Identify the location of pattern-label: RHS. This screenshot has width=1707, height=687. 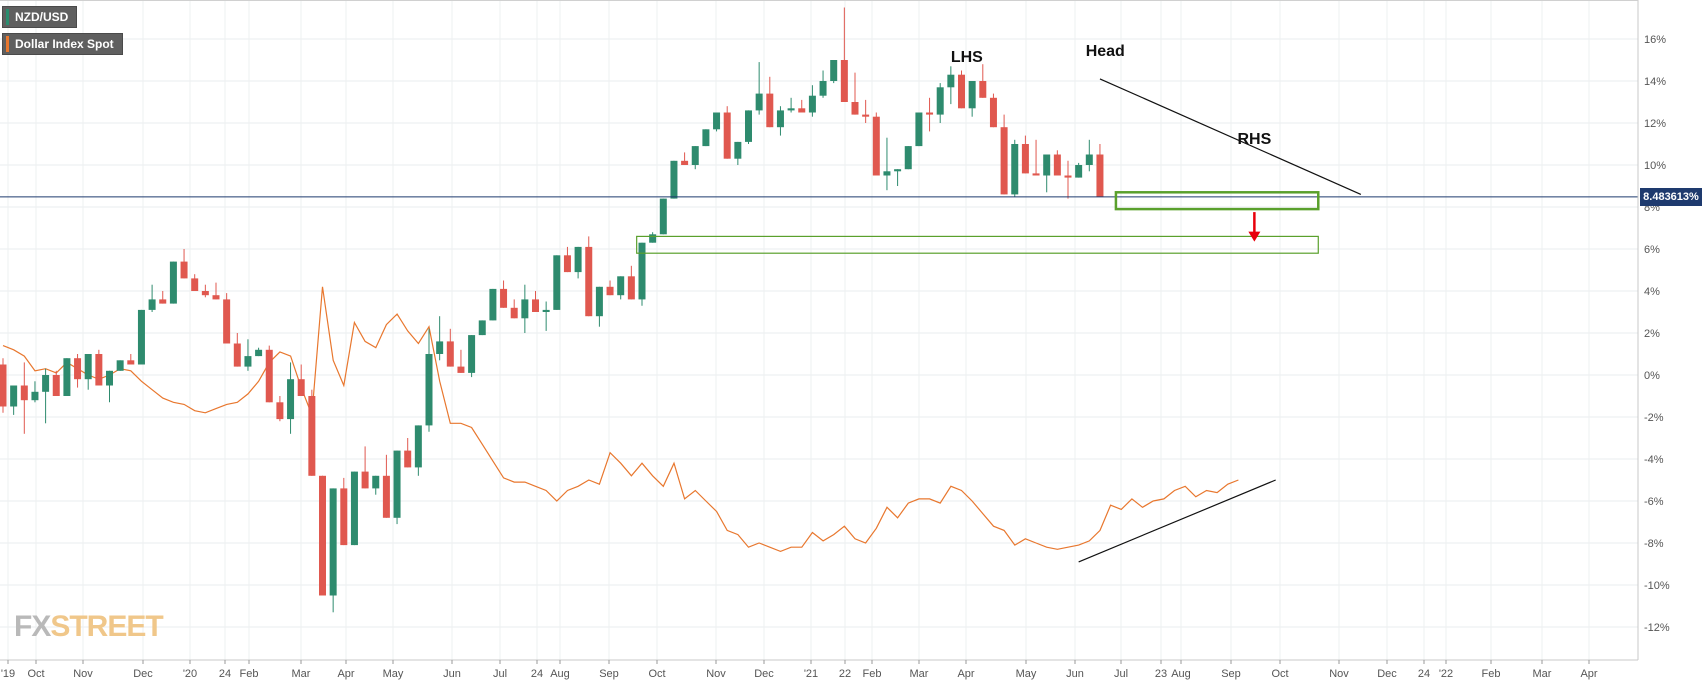
(1254, 139).